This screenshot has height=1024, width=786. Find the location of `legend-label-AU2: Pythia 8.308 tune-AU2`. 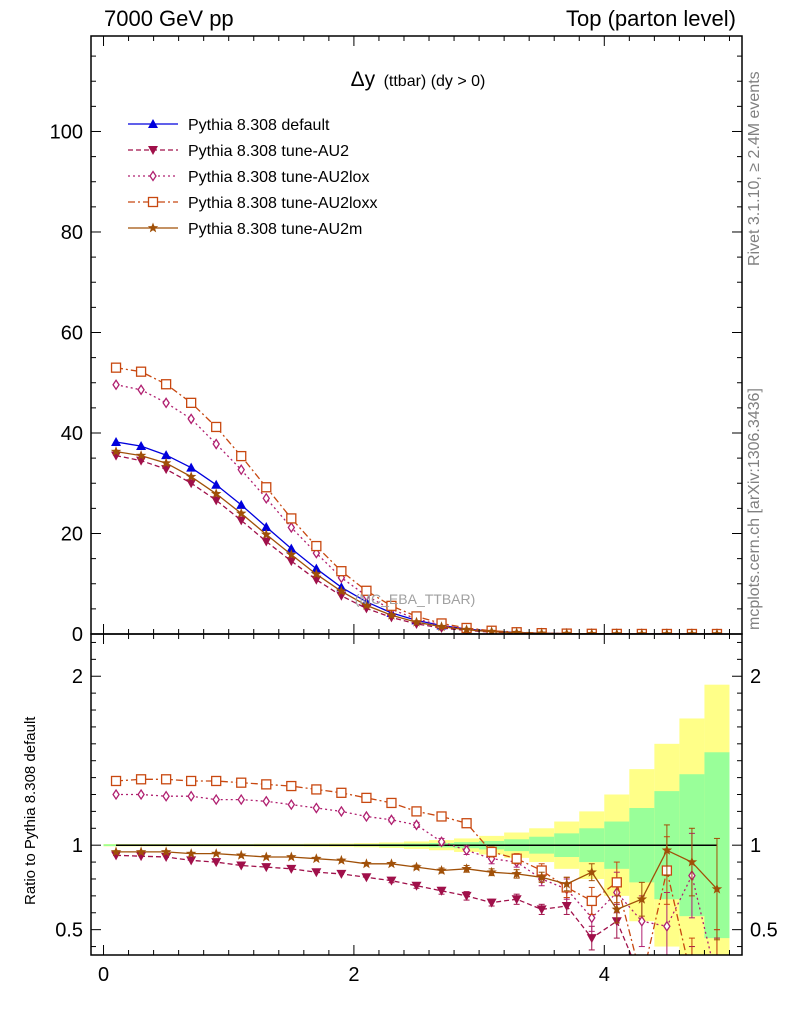

legend-label-AU2: Pythia 8.308 tune-AU2 is located at coordinates (268, 151).